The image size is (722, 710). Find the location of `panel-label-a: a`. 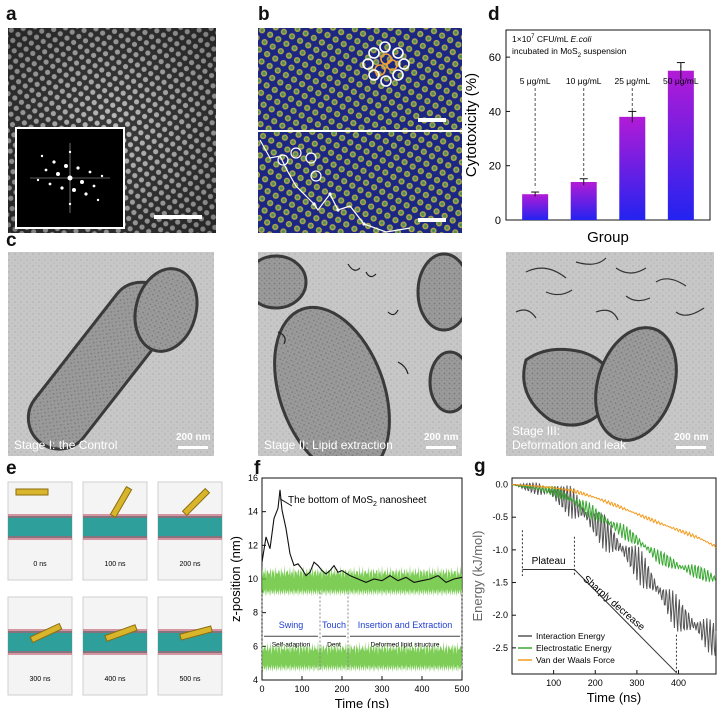

panel-label-a: a is located at coordinates (11, 14).